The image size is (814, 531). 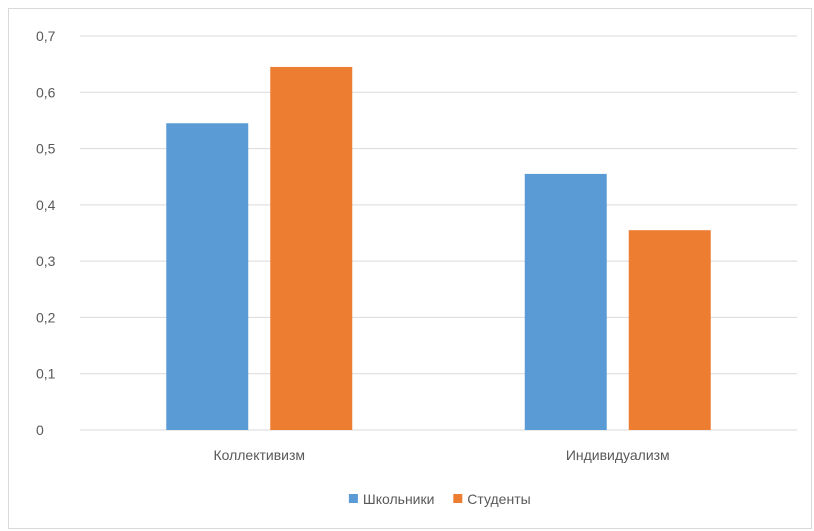 What do you see at coordinates (498, 499) in the screenshot?
I see `legend-label: Студенты` at bounding box center [498, 499].